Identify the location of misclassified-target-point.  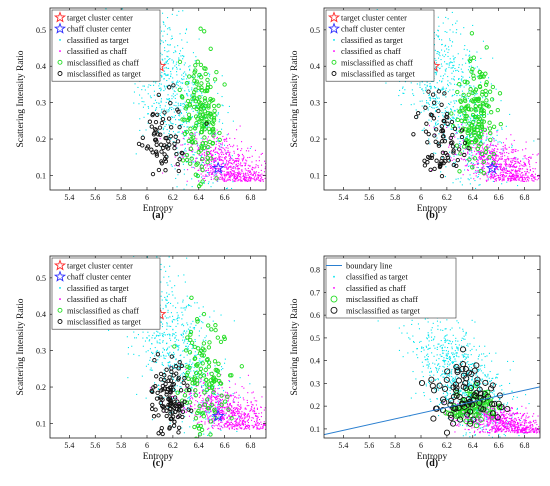
(452, 142).